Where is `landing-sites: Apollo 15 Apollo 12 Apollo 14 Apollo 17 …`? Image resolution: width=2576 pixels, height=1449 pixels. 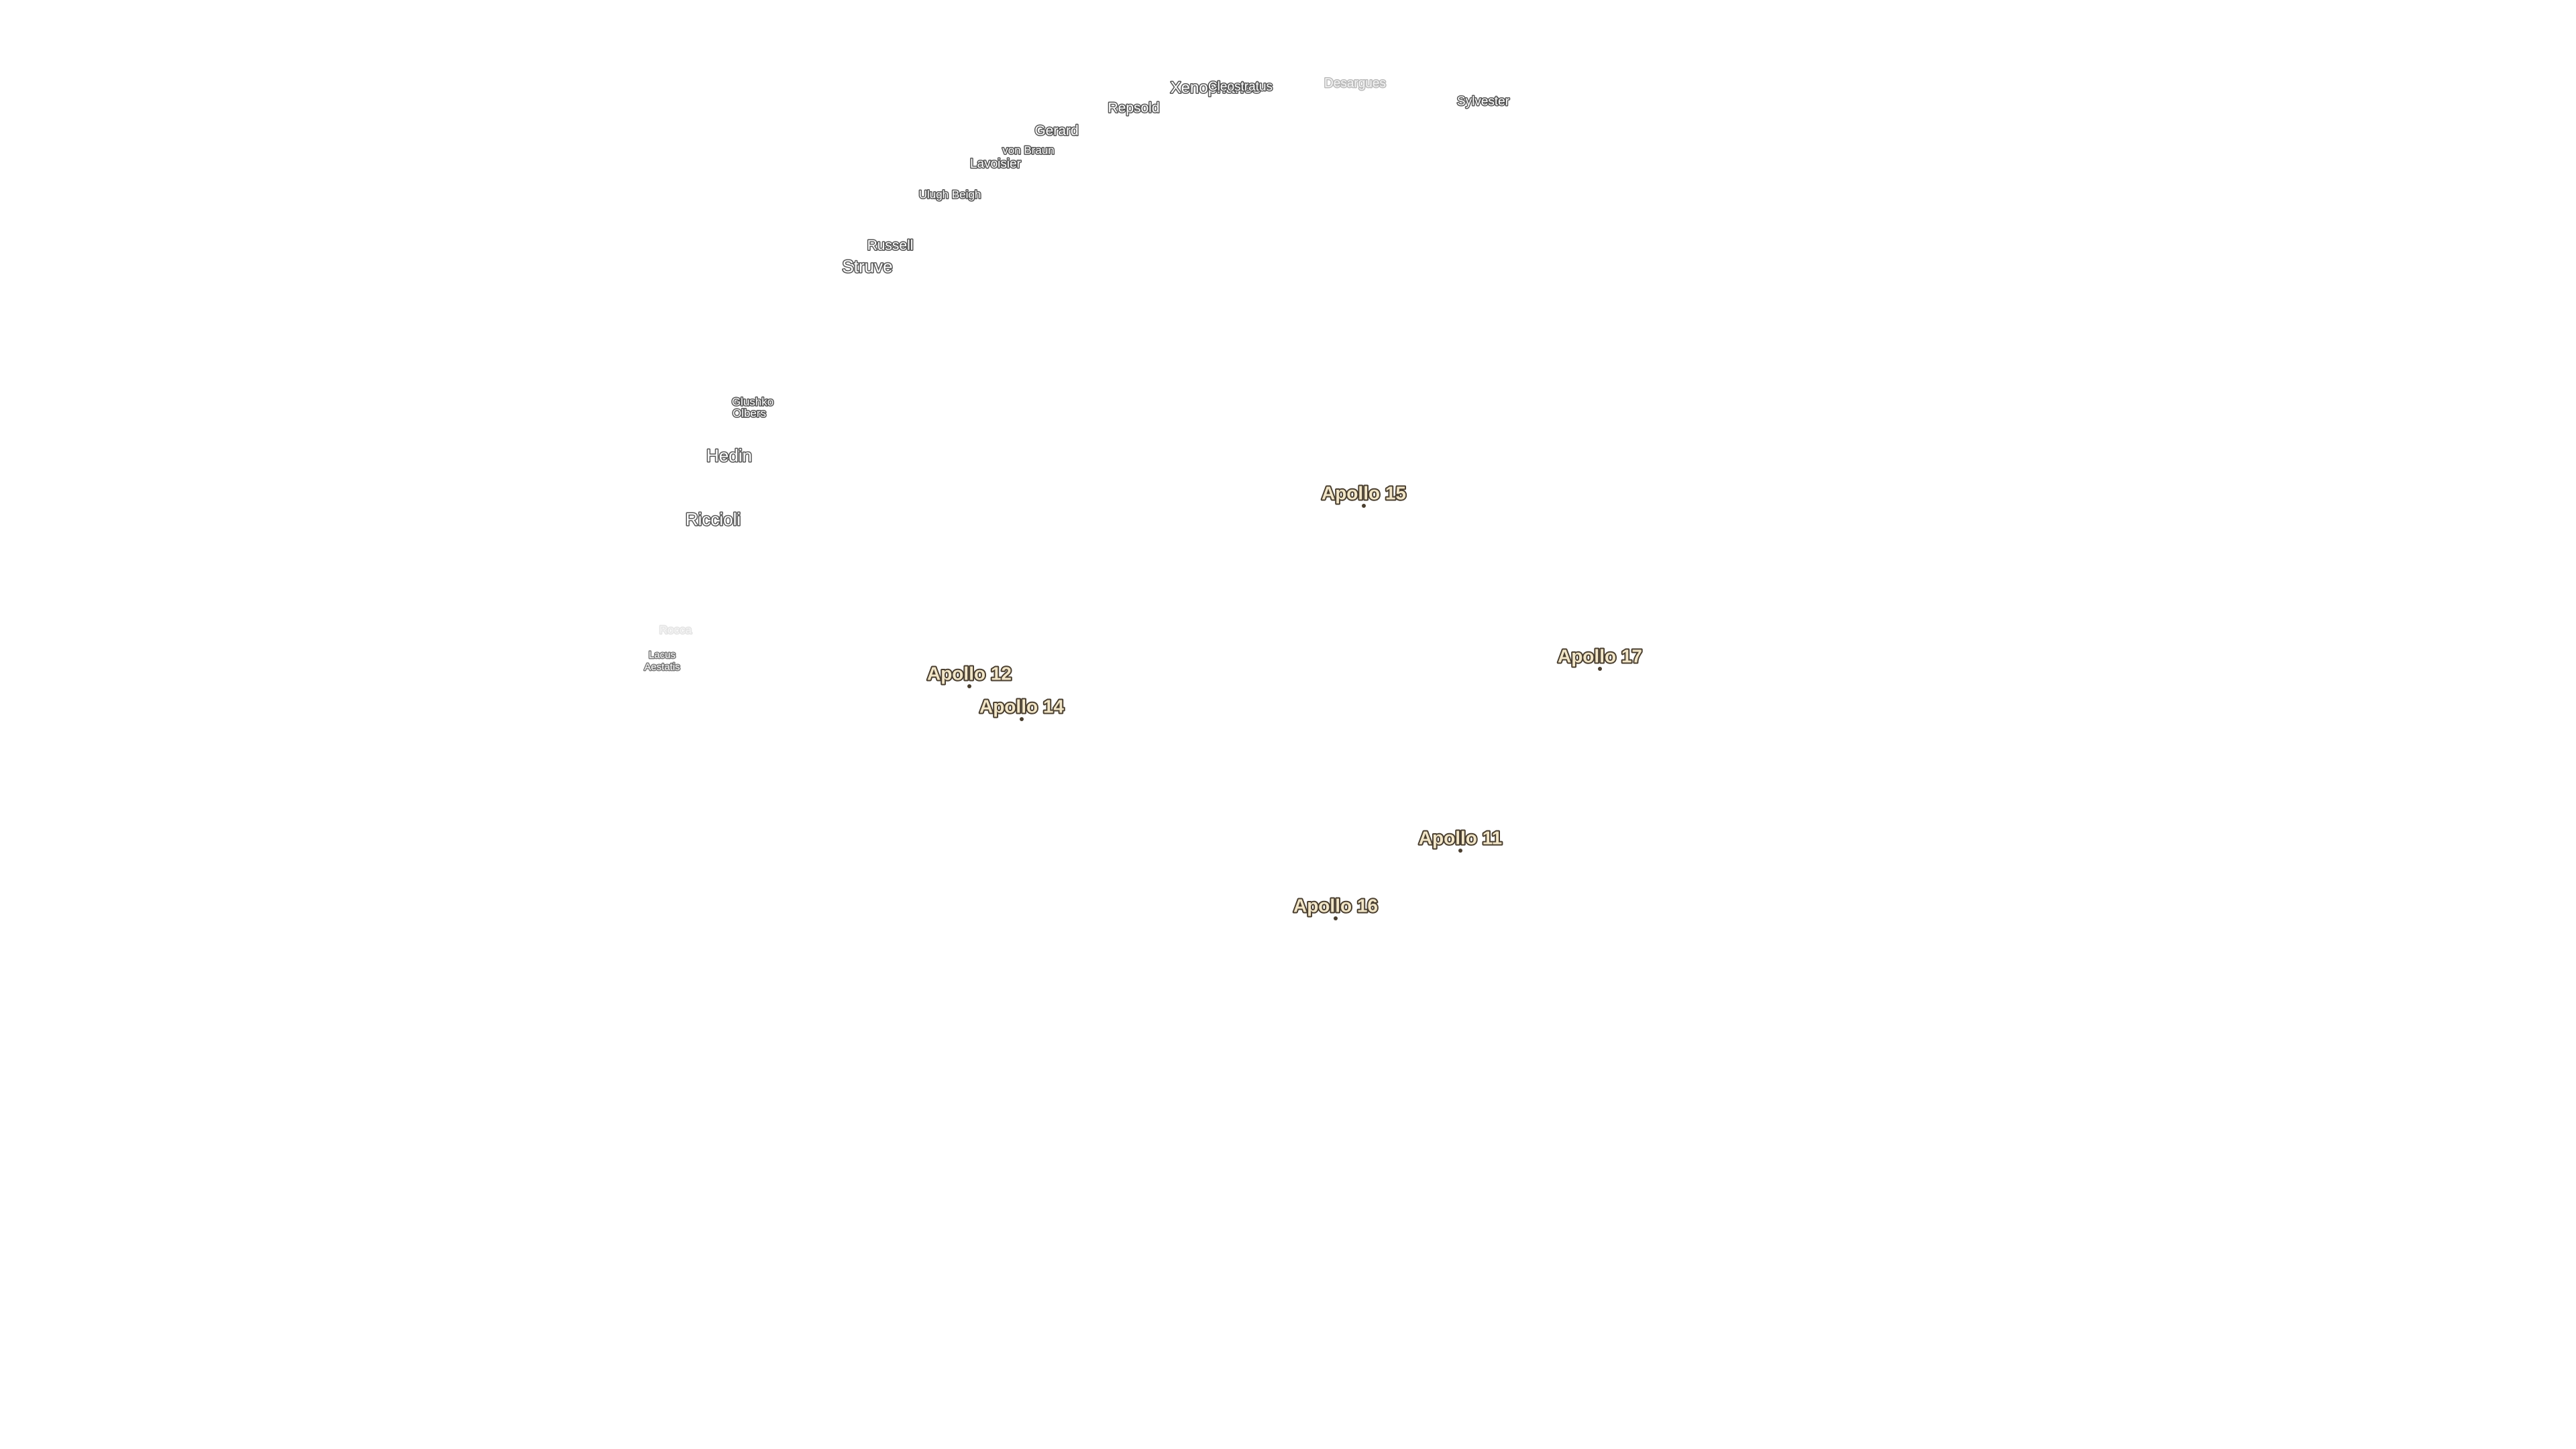 landing-sites: Apollo 15 Apollo 12 Apollo 14 Apollo 17 … is located at coordinates (1285, 700).